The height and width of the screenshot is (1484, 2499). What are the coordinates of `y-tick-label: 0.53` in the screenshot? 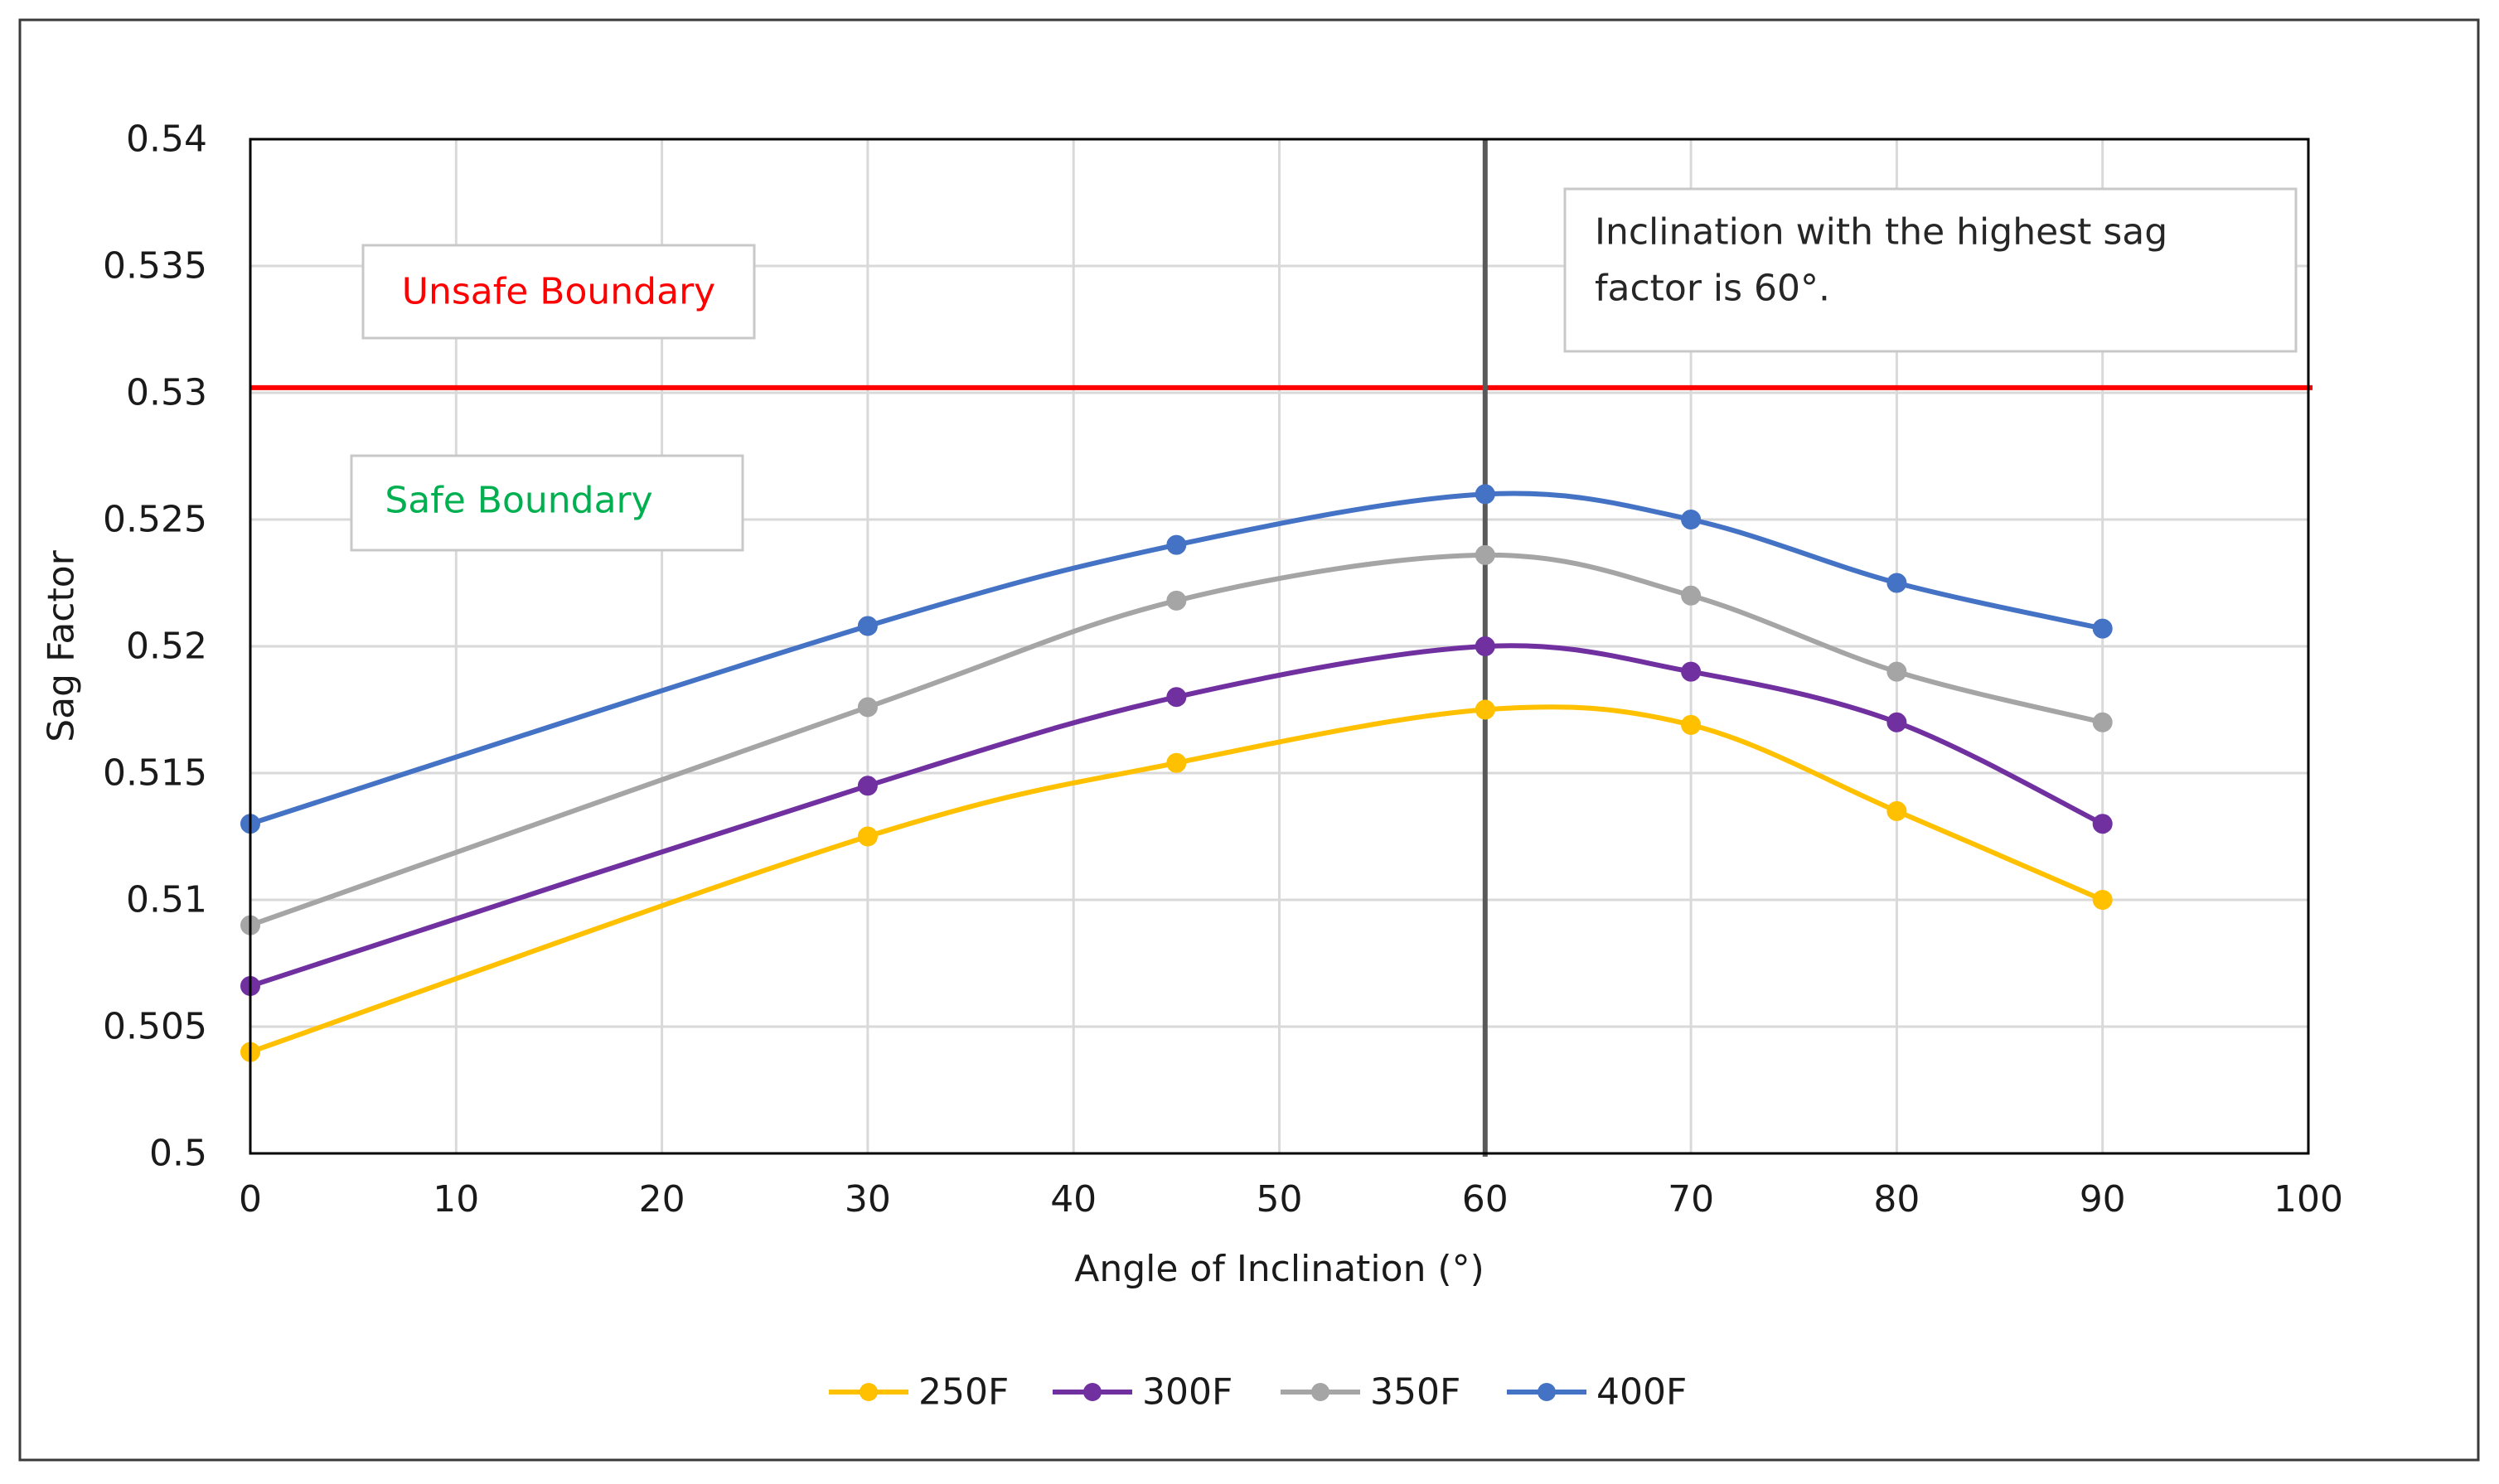 It's located at (166, 393).